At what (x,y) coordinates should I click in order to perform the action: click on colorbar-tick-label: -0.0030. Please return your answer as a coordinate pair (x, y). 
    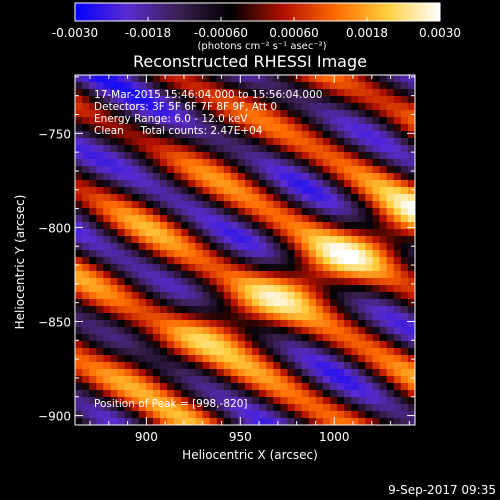
    Looking at the image, I should click on (75, 33).